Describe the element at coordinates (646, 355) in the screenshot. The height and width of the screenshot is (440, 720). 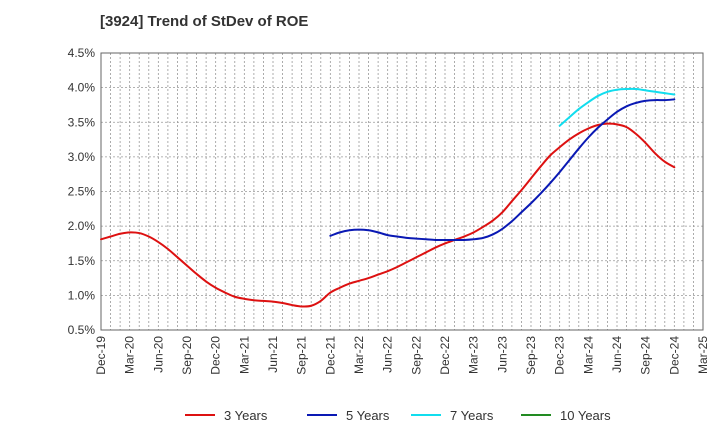
I see `x-tick-label: Sep-24` at that location.